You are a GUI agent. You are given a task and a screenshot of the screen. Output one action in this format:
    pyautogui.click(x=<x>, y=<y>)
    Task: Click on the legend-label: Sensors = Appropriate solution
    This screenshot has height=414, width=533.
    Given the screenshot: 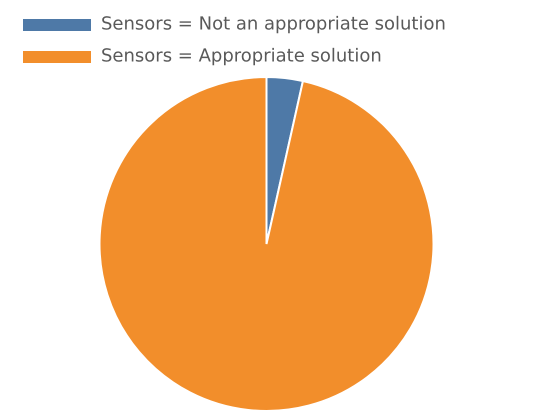 What is the action you would take?
    pyautogui.click(x=241, y=56)
    